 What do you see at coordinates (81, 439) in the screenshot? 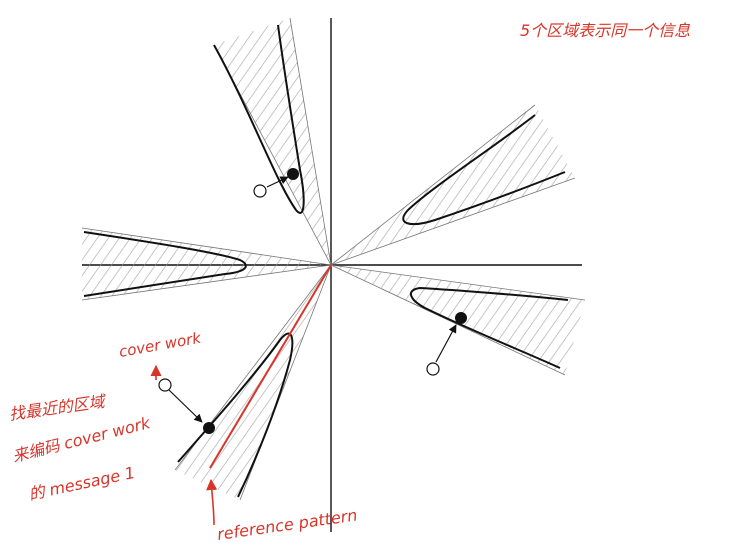
I see `annotation-line-2: 来编码 cover work` at bounding box center [81, 439].